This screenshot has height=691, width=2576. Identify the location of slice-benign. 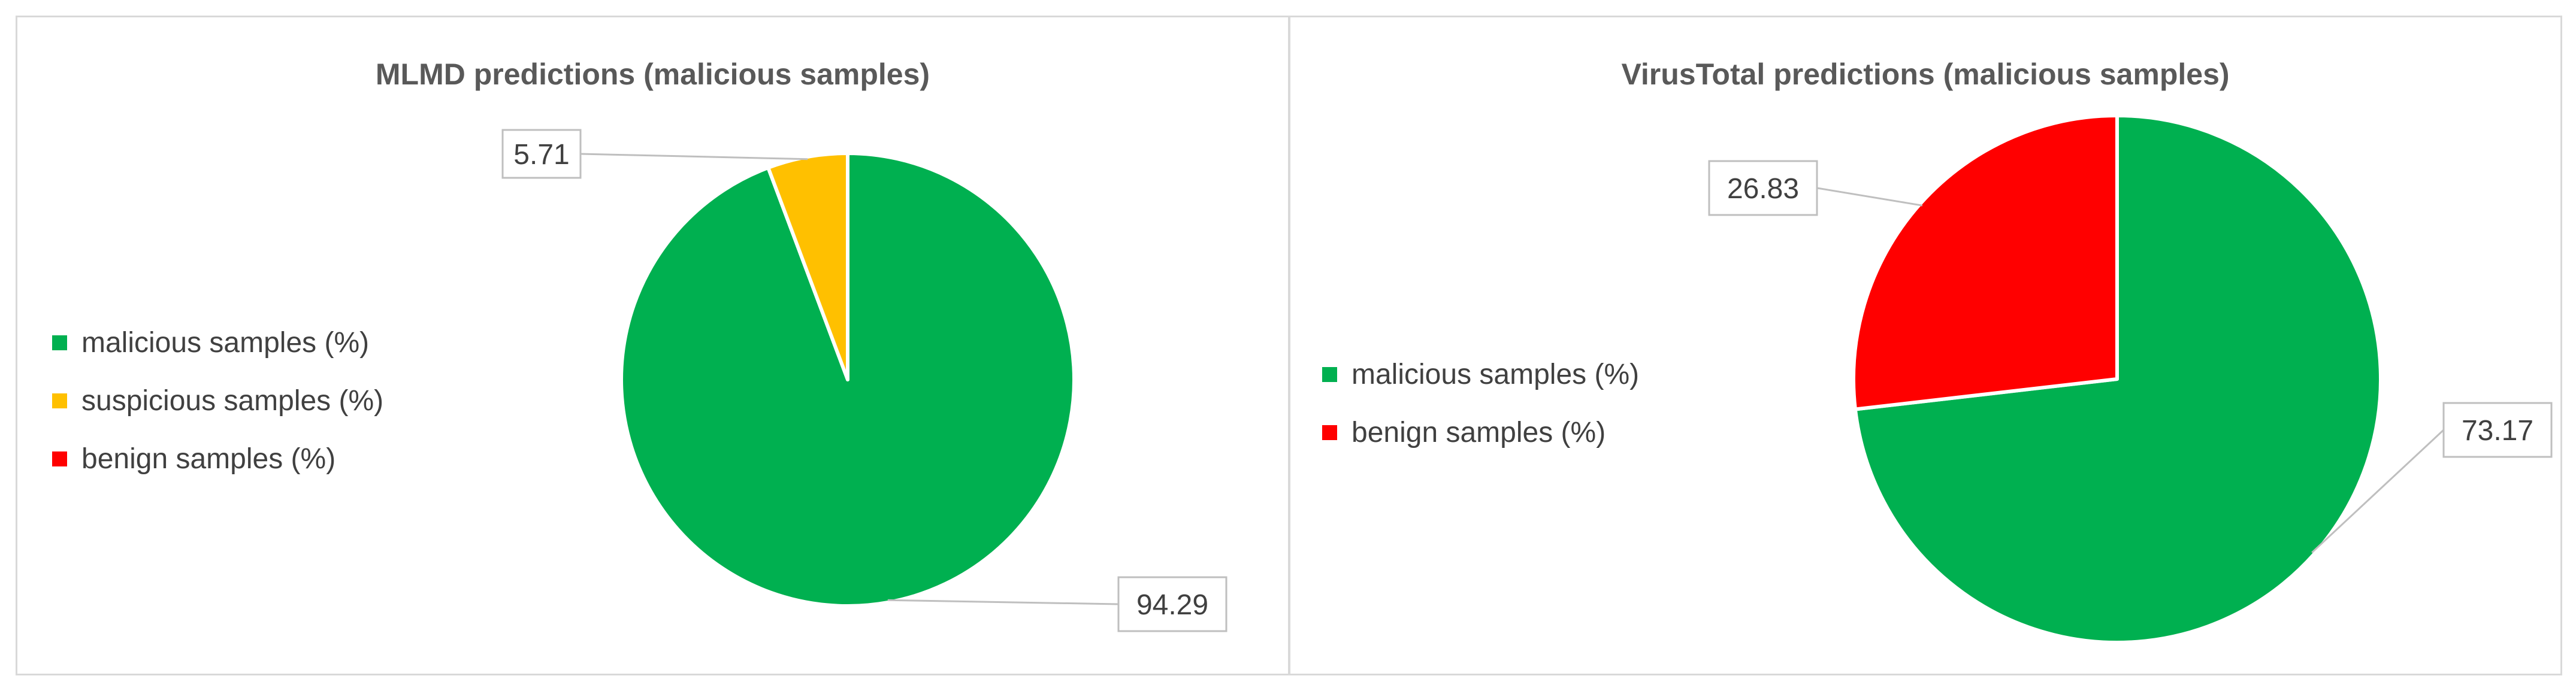
(1985, 263).